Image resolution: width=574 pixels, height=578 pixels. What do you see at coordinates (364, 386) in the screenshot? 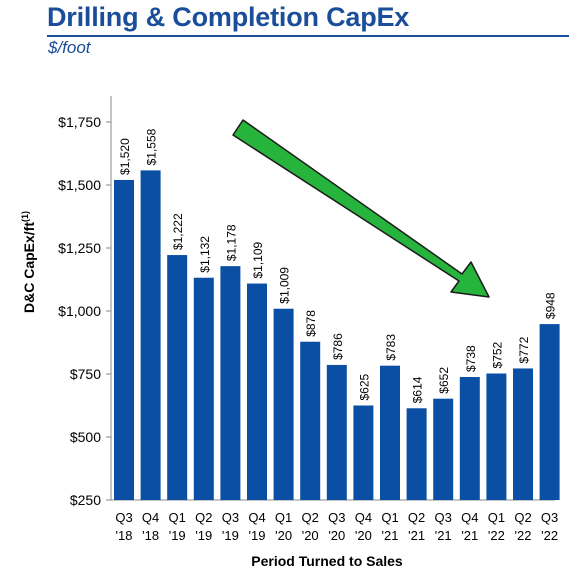
I see `value-label: $625` at bounding box center [364, 386].